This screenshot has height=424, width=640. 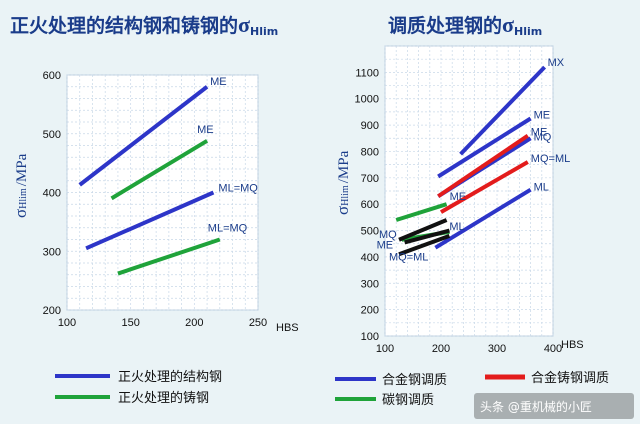 I want to click on left-chart-title: 正火处理的结构钢和铸钢的σHlim, so click(x=144, y=25).